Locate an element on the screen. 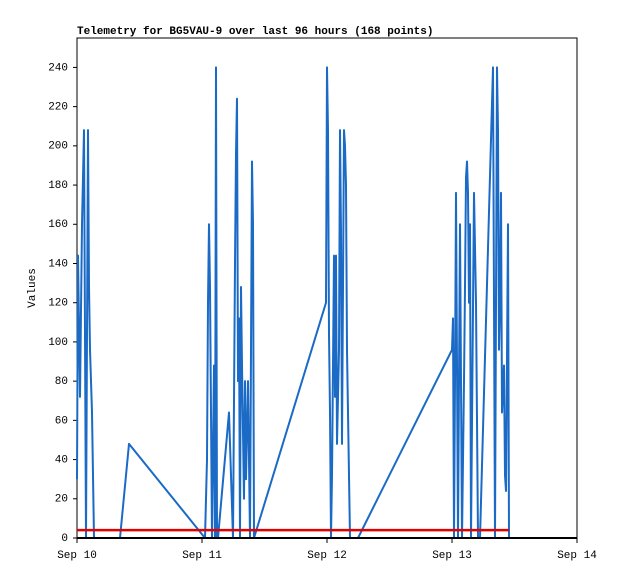 The width and height of the screenshot is (618, 579). y-tick-label: 20 is located at coordinates (61, 500).